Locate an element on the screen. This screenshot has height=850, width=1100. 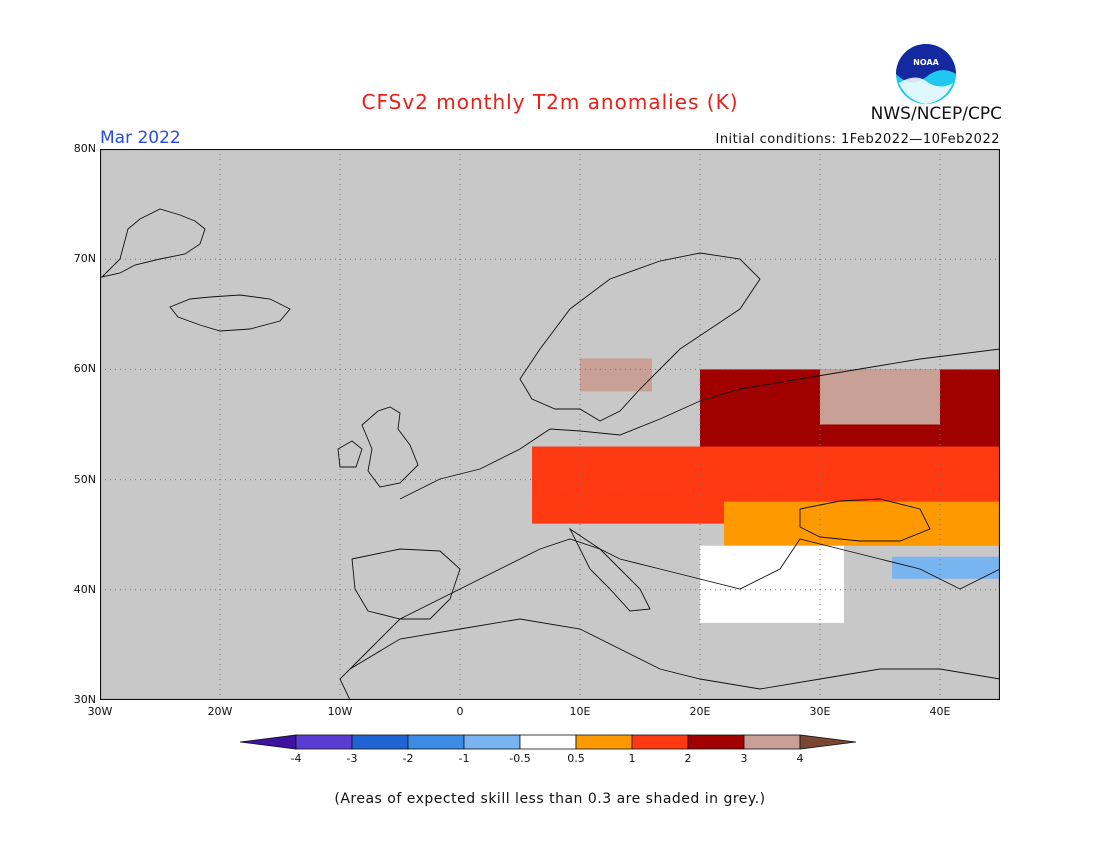
colorbar-tick-8: 3 is located at coordinates (744, 758).